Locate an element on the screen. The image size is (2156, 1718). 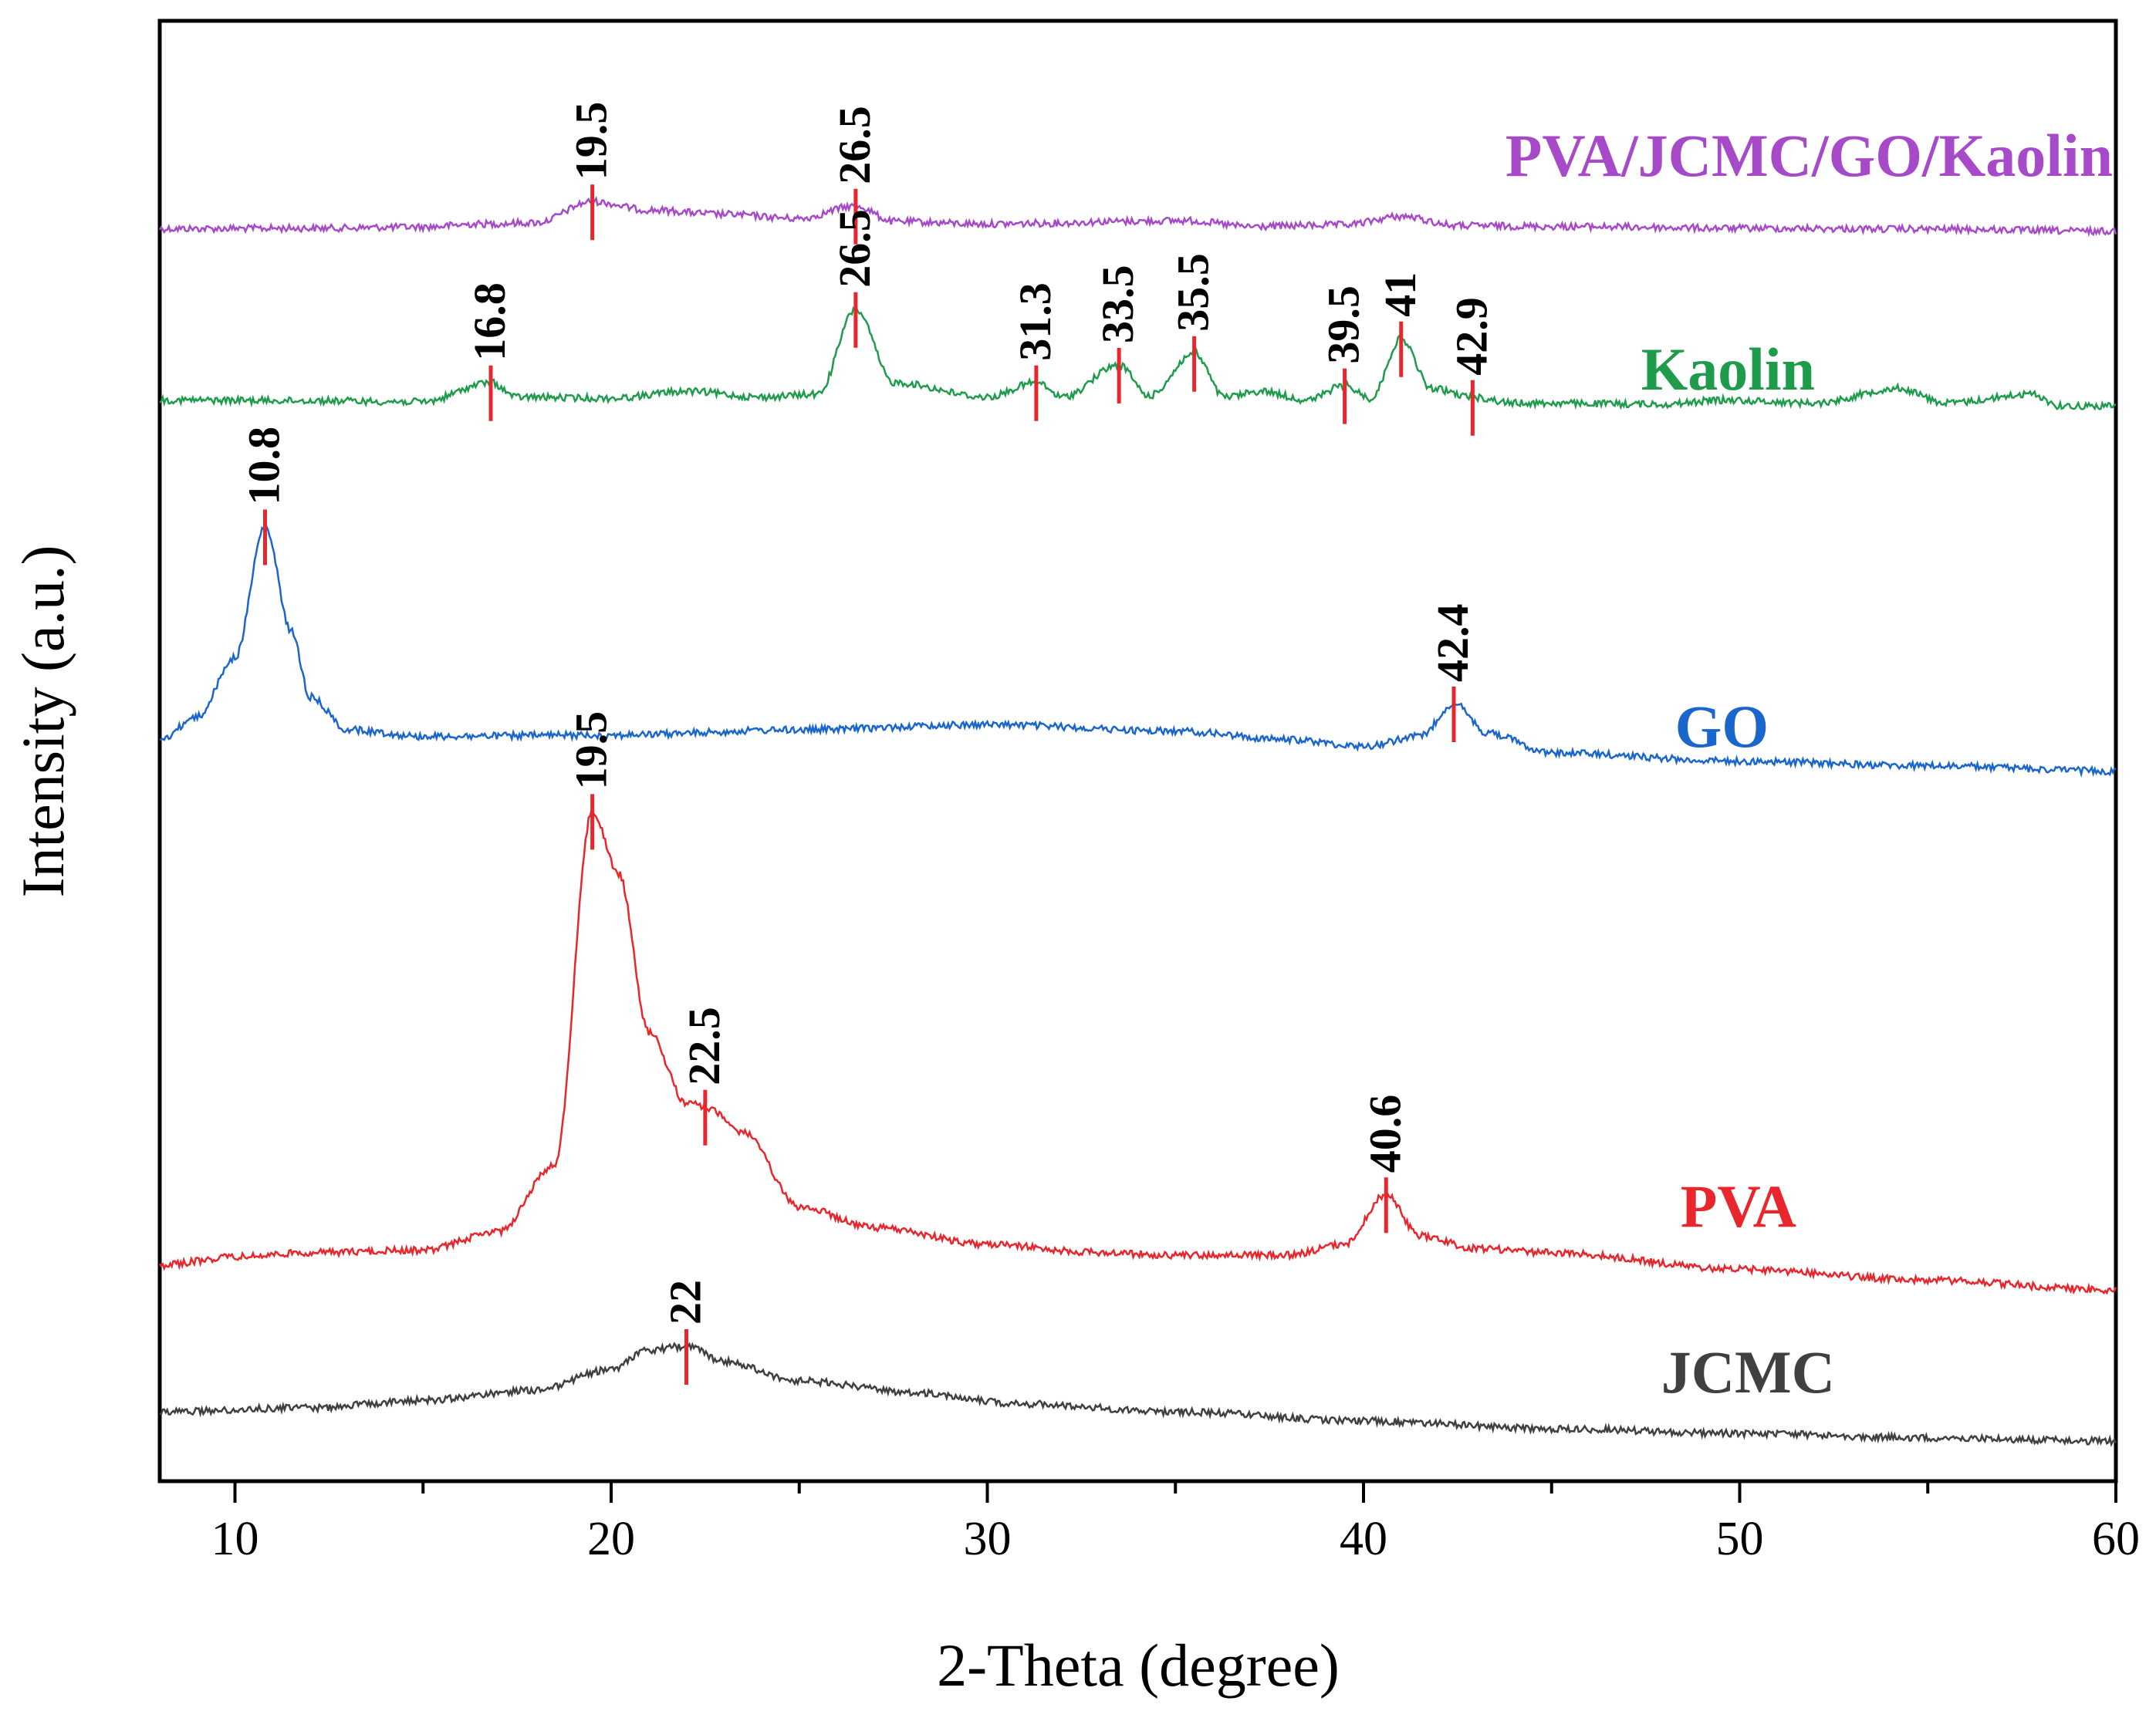
peak-label: 22 is located at coordinates (686, 1302).